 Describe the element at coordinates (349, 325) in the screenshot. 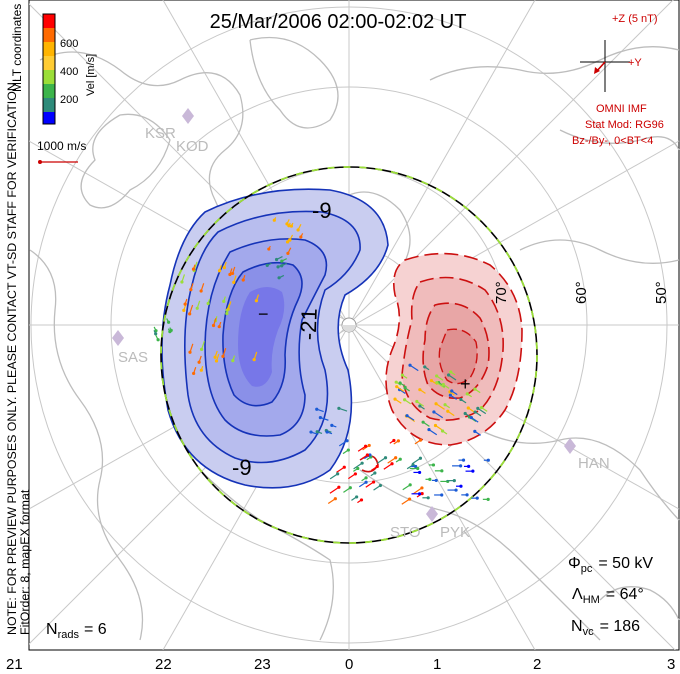

I see `pole-marker` at that location.